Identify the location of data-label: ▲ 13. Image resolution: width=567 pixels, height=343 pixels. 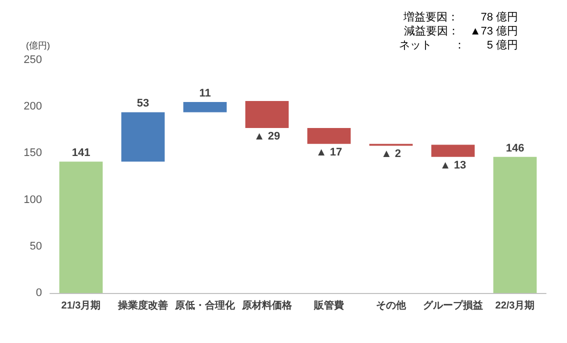
(453, 165).